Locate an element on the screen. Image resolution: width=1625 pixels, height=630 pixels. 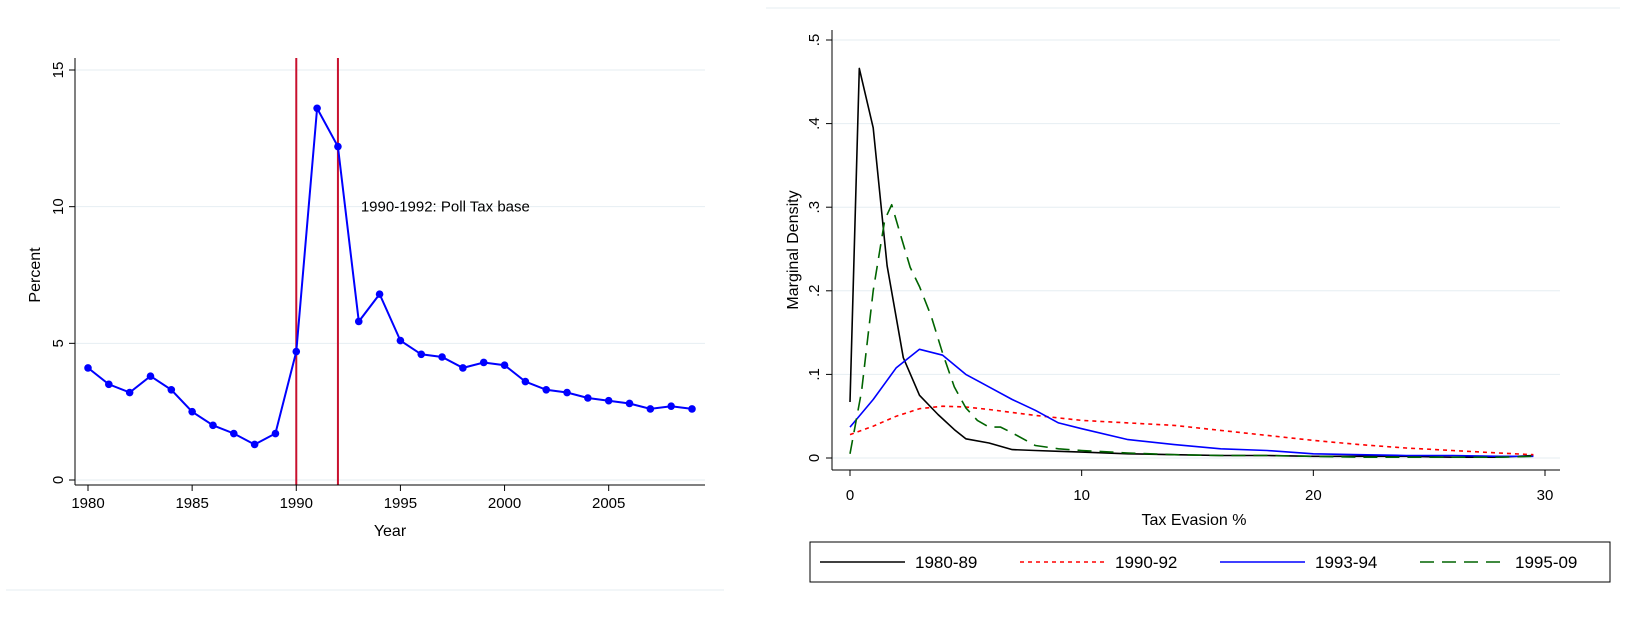
poll-tax-annotation: 1990-1992: Poll Tax base is located at coordinates (445, 207).